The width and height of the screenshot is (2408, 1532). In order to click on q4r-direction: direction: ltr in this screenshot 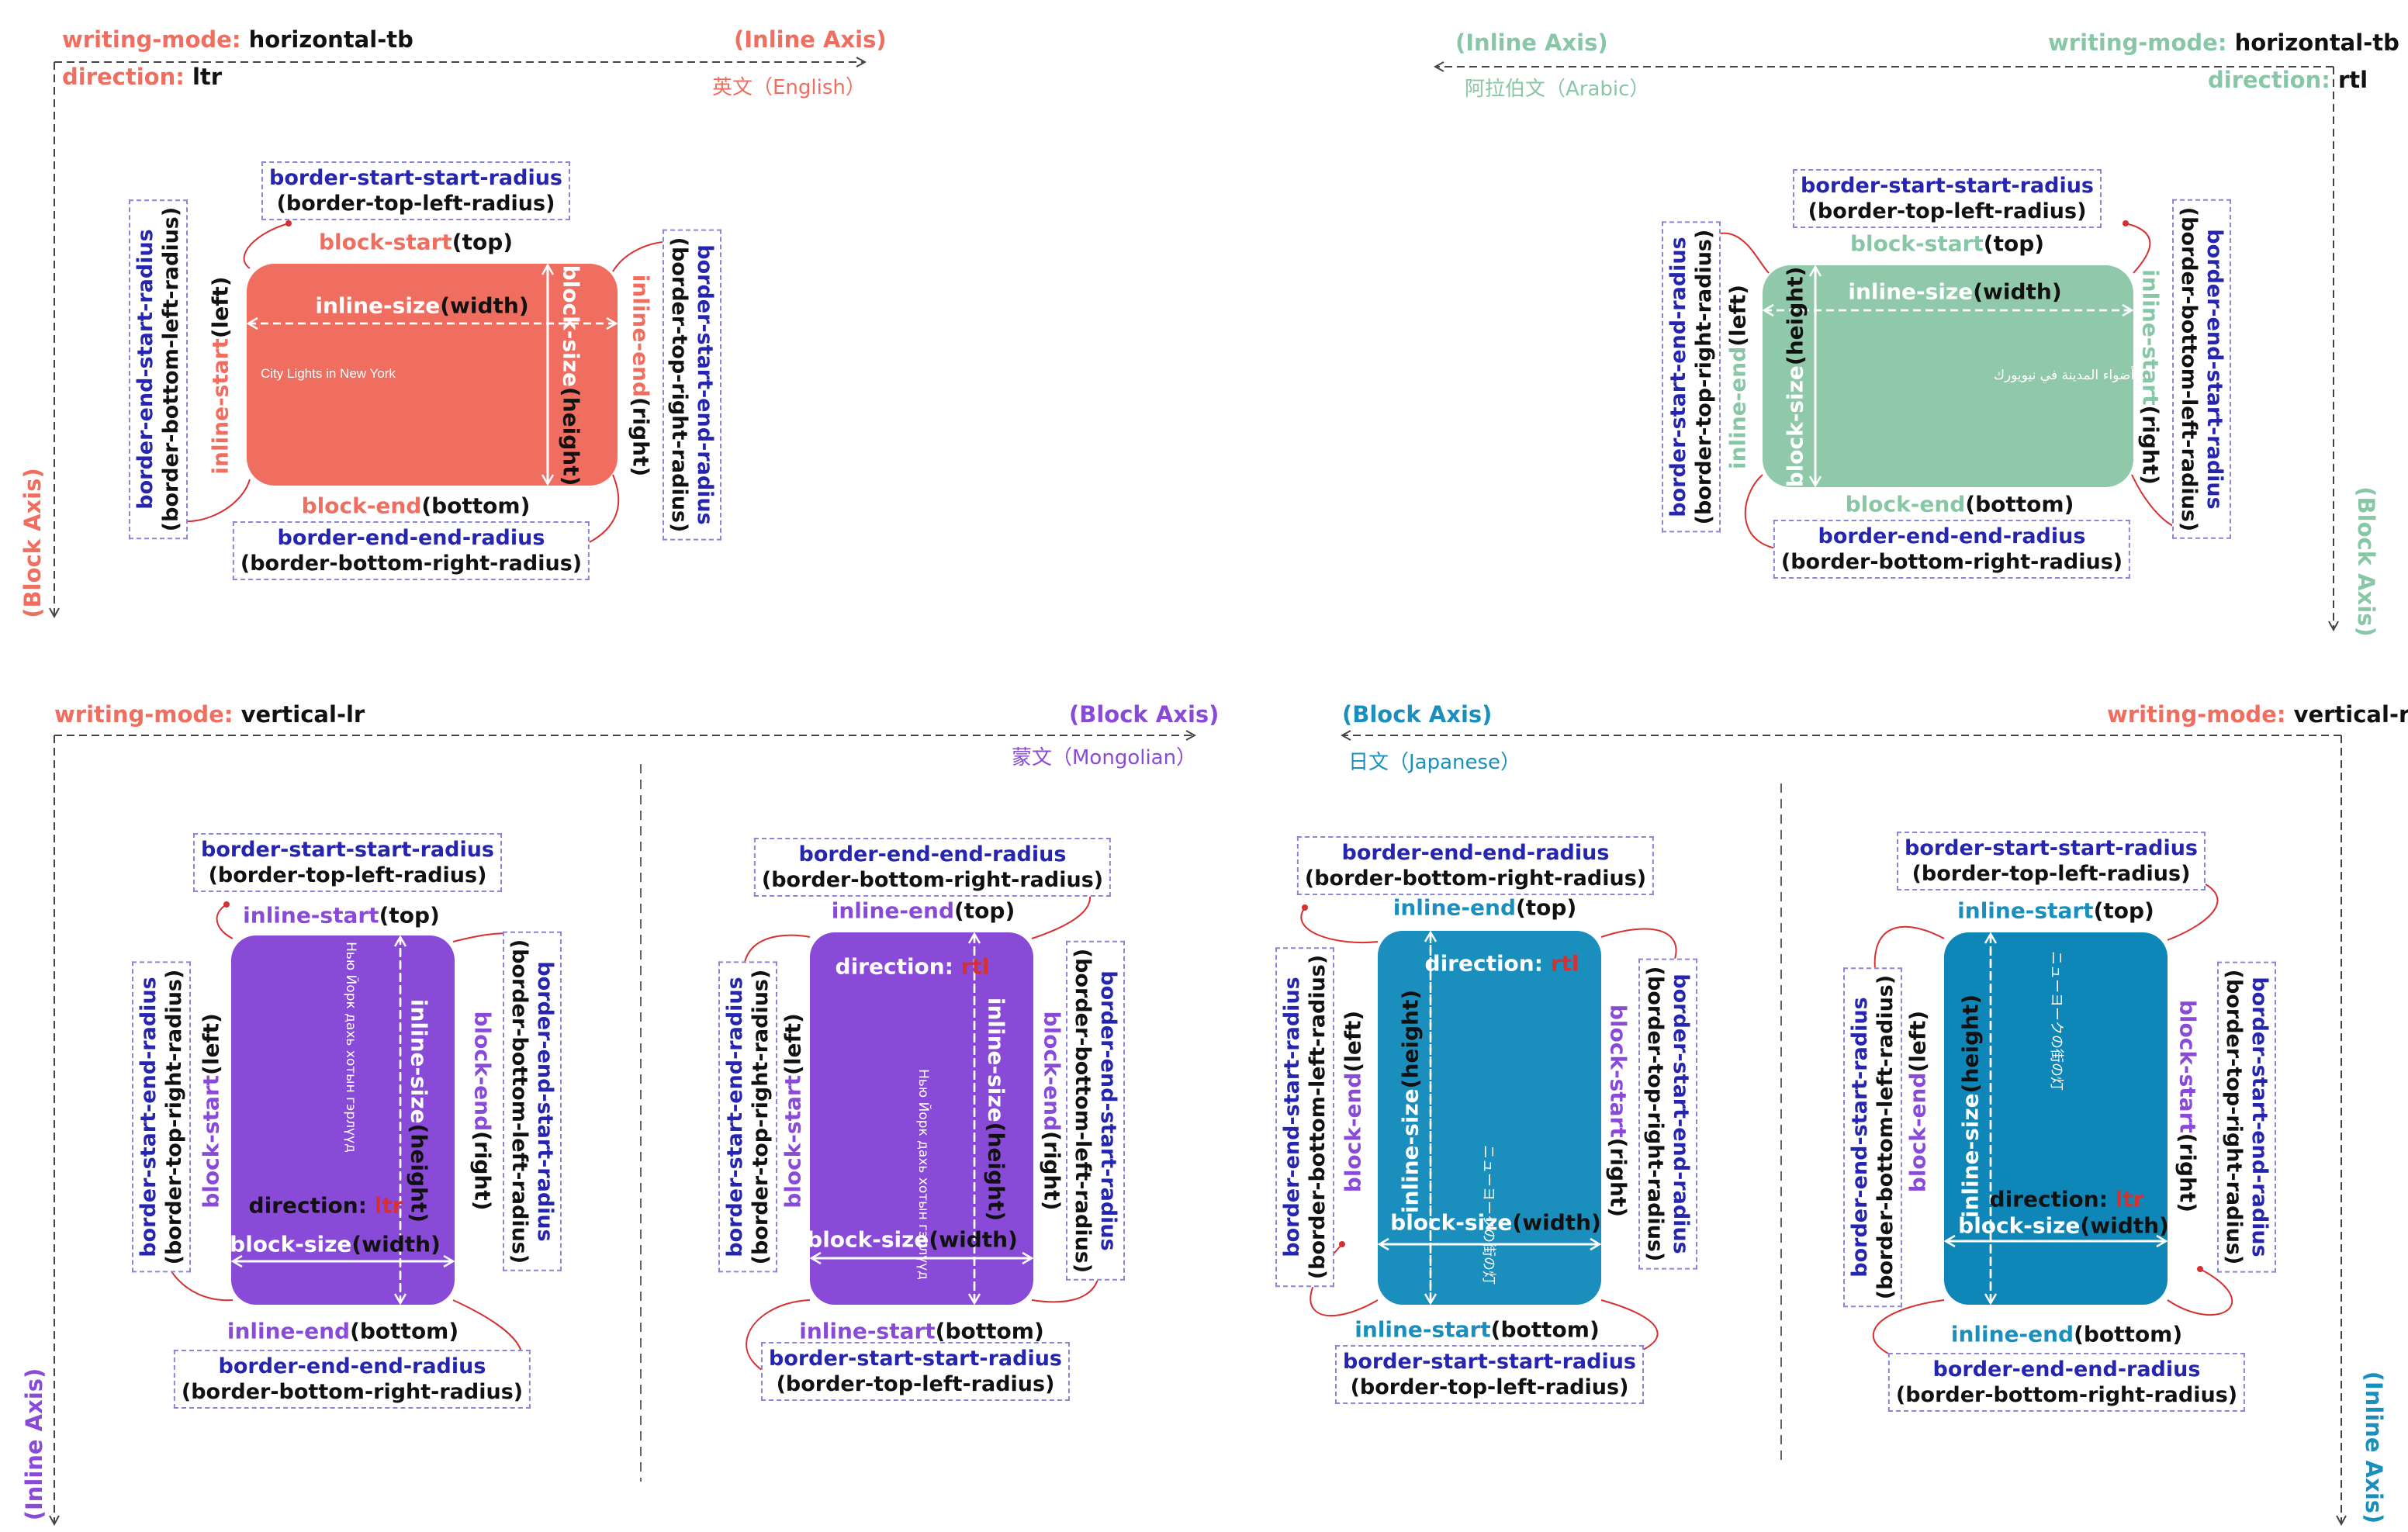, I will do `click(2066, 1199)`.